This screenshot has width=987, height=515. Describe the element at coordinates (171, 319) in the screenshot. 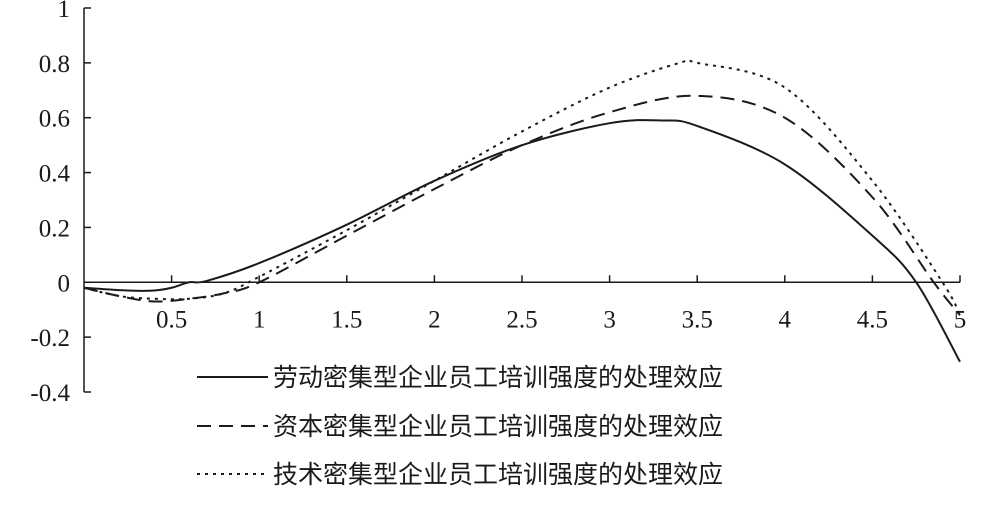

I see `x-tick-label: 0.5` at that location.